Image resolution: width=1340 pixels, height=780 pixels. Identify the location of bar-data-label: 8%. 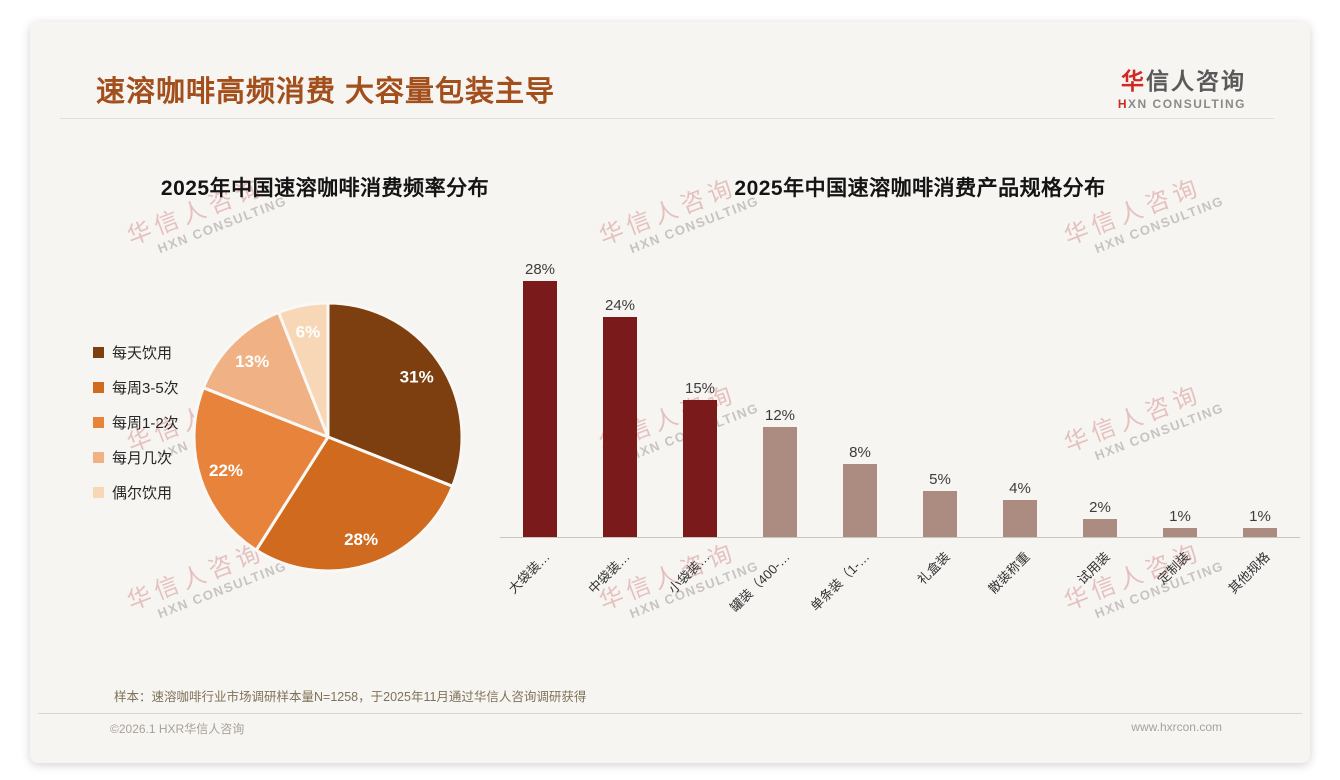
(860, 452).